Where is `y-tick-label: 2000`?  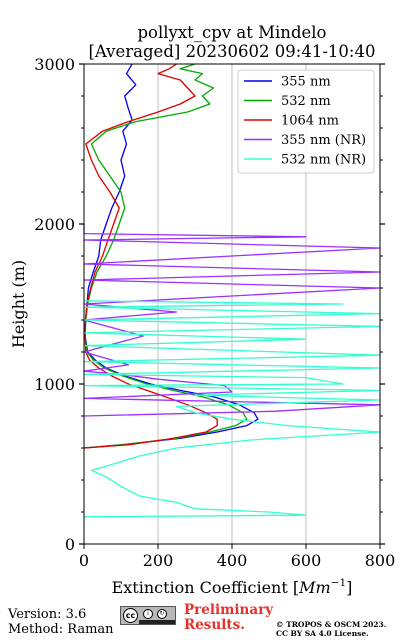 y-tick-label: 2000 is located at coordinates (54, 224).